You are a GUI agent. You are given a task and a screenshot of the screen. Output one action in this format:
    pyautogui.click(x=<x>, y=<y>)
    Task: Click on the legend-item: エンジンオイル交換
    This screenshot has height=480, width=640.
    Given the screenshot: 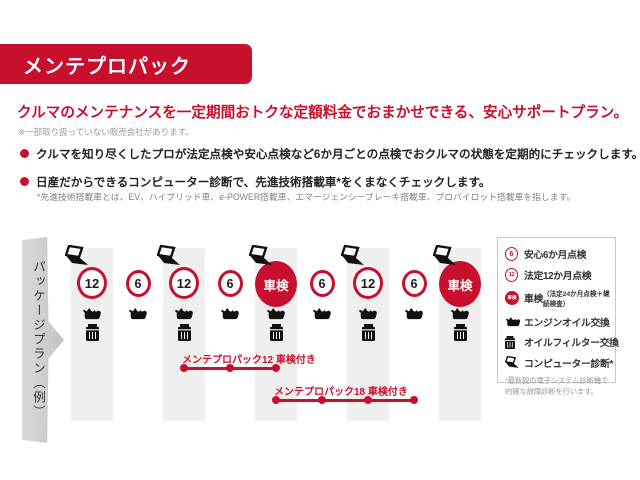 What is the action you would take?
    pyautogui.click(x=558, y=322)
    